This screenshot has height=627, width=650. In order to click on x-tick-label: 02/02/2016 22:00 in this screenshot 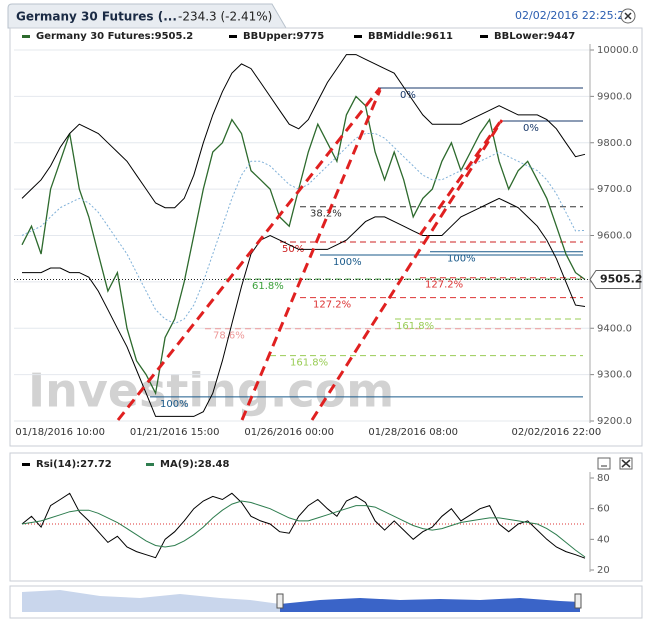, I will do `click(557, 432)`.